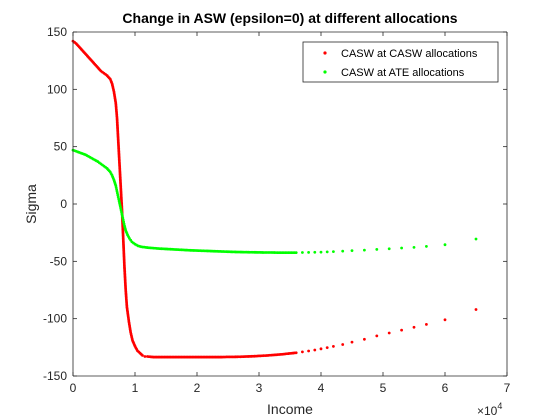  Describe the element at coordinates (55, 376) in the screenshot. I see `y-tick-label: -150` at that location.